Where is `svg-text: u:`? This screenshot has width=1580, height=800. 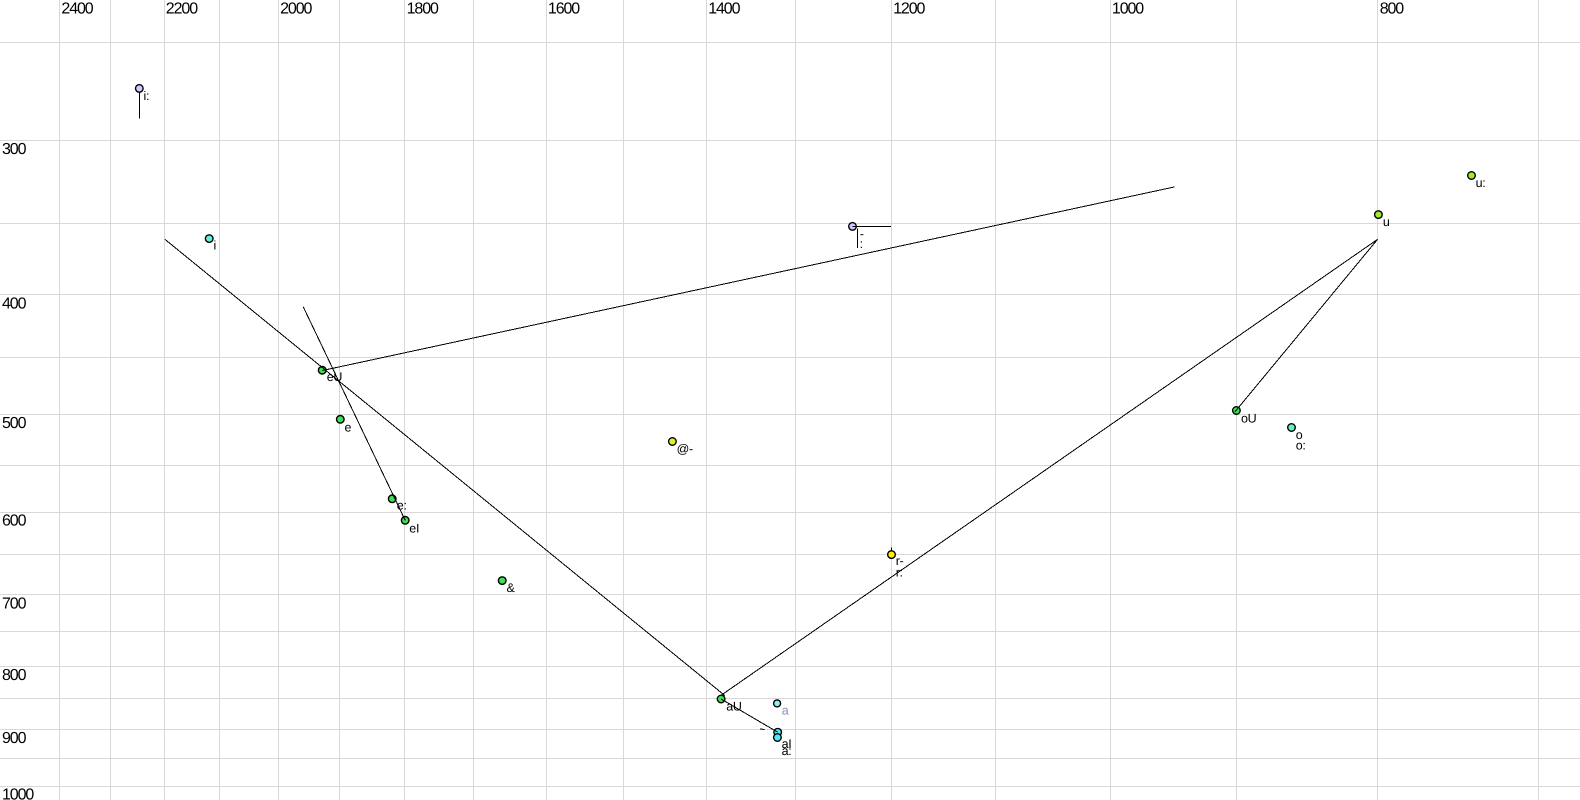
svg-text: u: is located at coordinates (1481, 183).